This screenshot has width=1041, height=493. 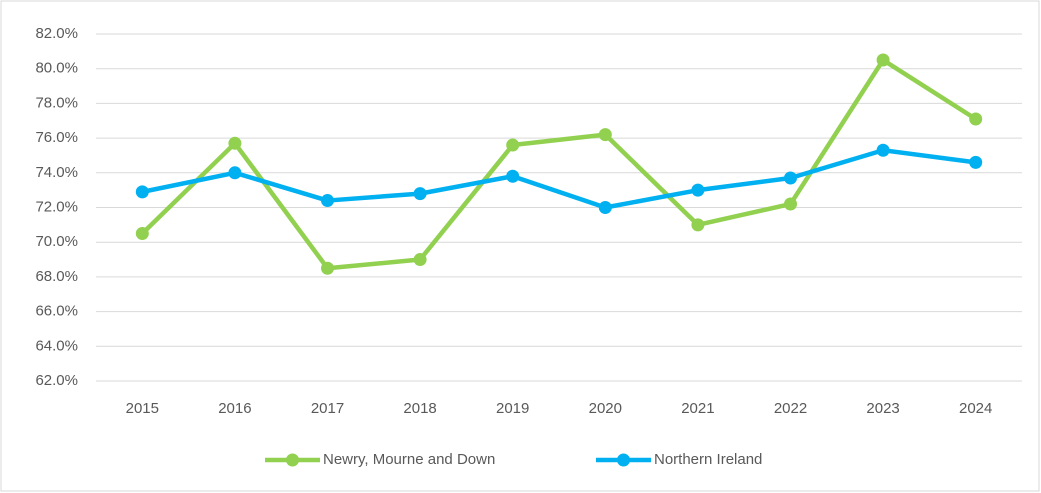 What do you see at coordinates (56, 311) in the screenshot?
I see `y-tick-label: 66.0%` at bounding box center [56, 311].